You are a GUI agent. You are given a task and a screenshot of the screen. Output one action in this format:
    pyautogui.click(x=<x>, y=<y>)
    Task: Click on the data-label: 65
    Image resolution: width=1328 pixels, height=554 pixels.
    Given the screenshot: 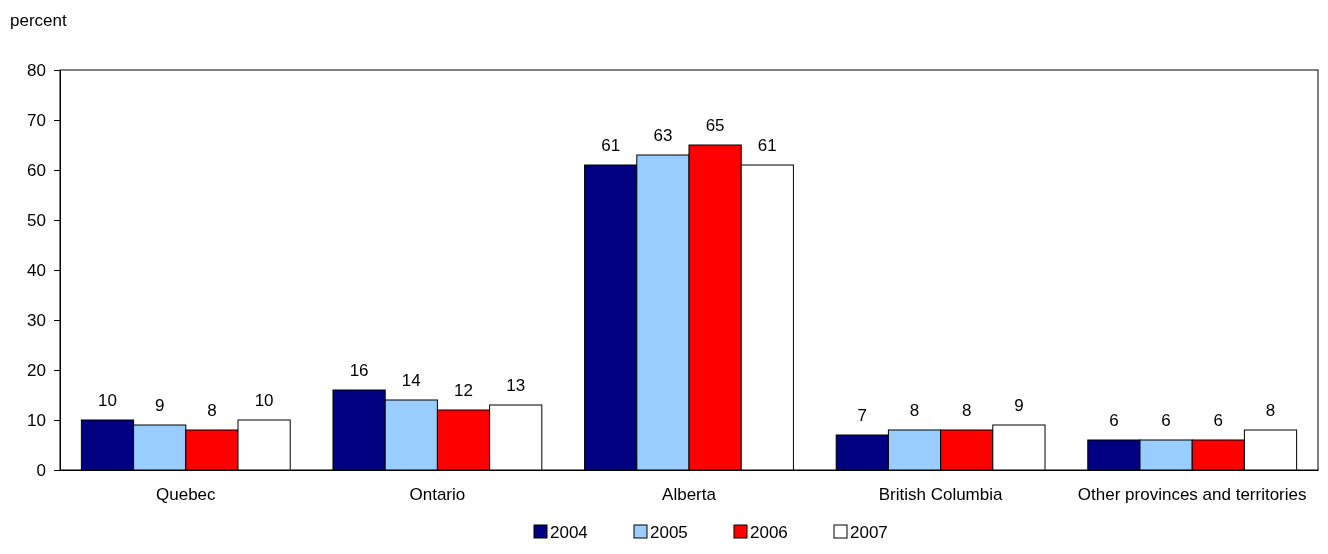 What is the action you would take?
    pyautogui.click(x=715, y=125)
    